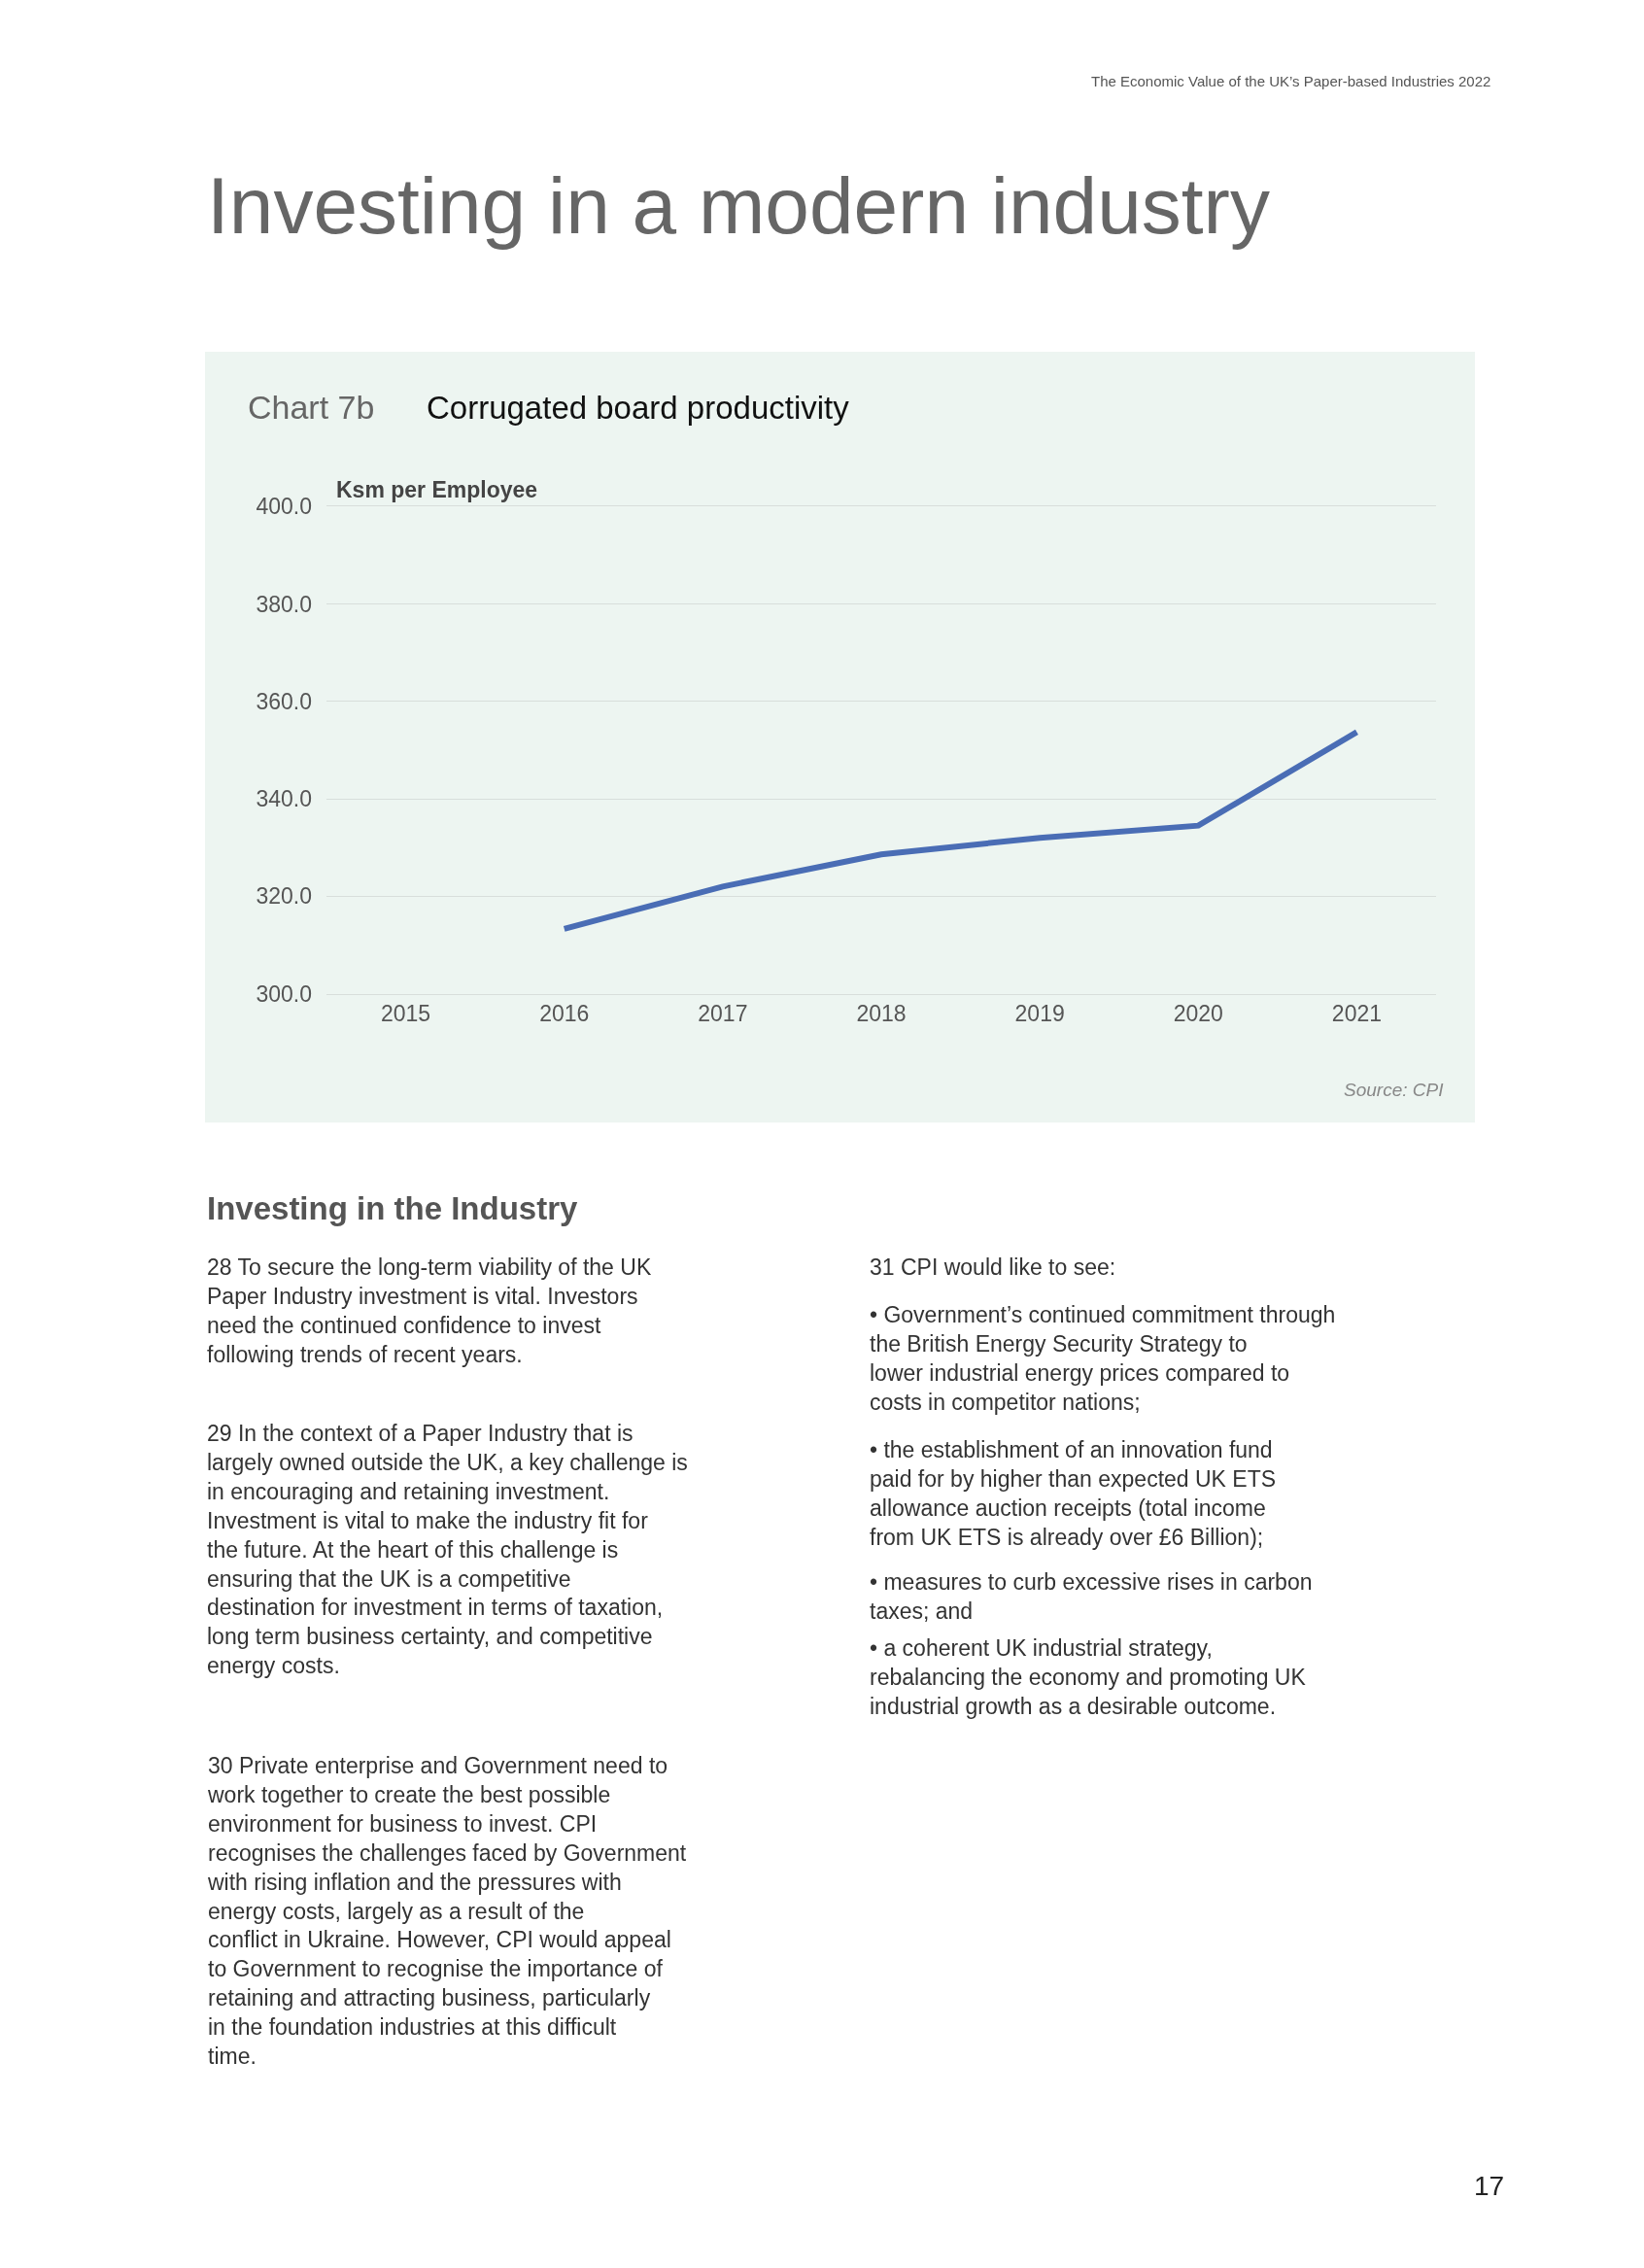 This screenshot has height=2268, width=1644. I want to click on x-tick-label: 2015, so click(405, 1014).